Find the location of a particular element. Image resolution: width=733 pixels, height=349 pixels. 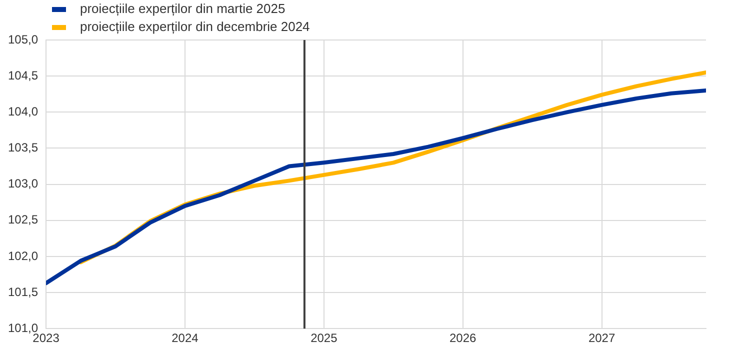

y-tick-label: 104,0 is located at coordinates (23, 111).